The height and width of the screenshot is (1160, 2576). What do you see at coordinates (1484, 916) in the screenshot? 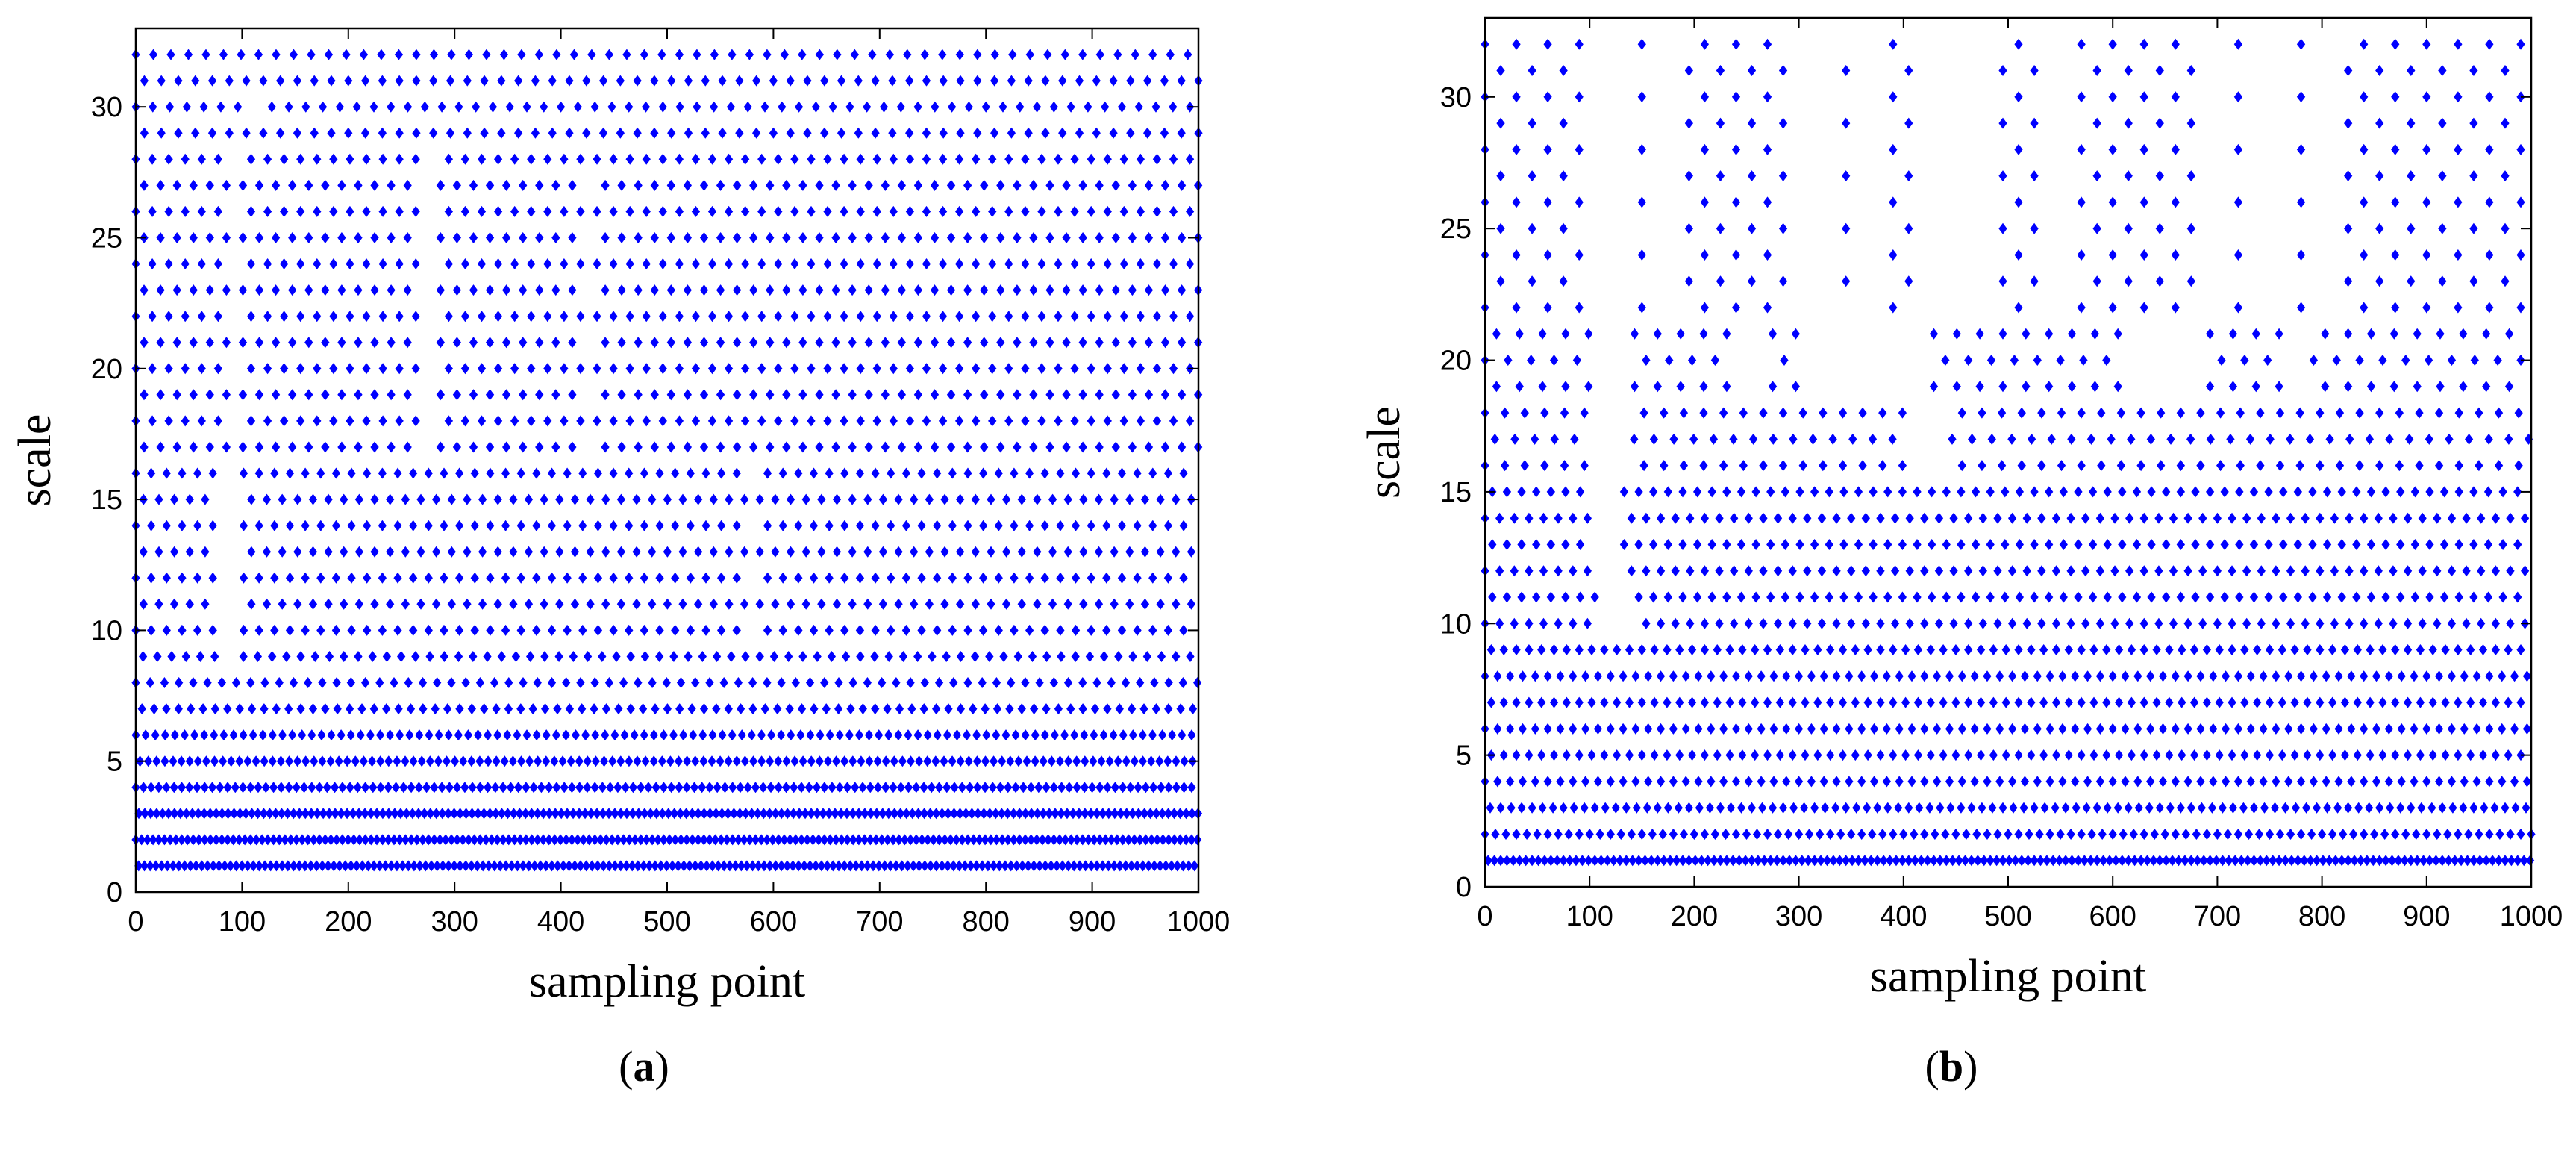
I see `x-tick-label: 0` at bounding box center [1484, 916].